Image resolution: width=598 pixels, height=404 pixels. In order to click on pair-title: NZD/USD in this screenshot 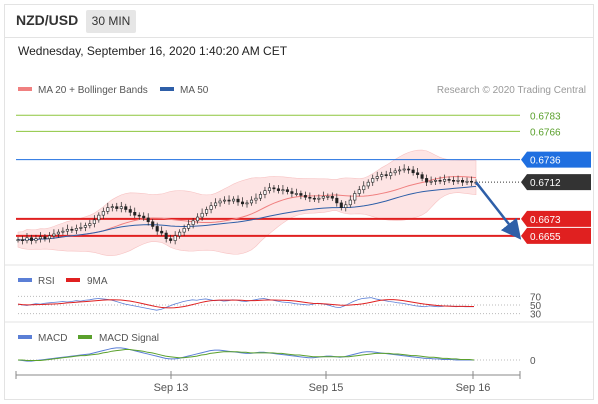, I will do `click(47, 20)`.